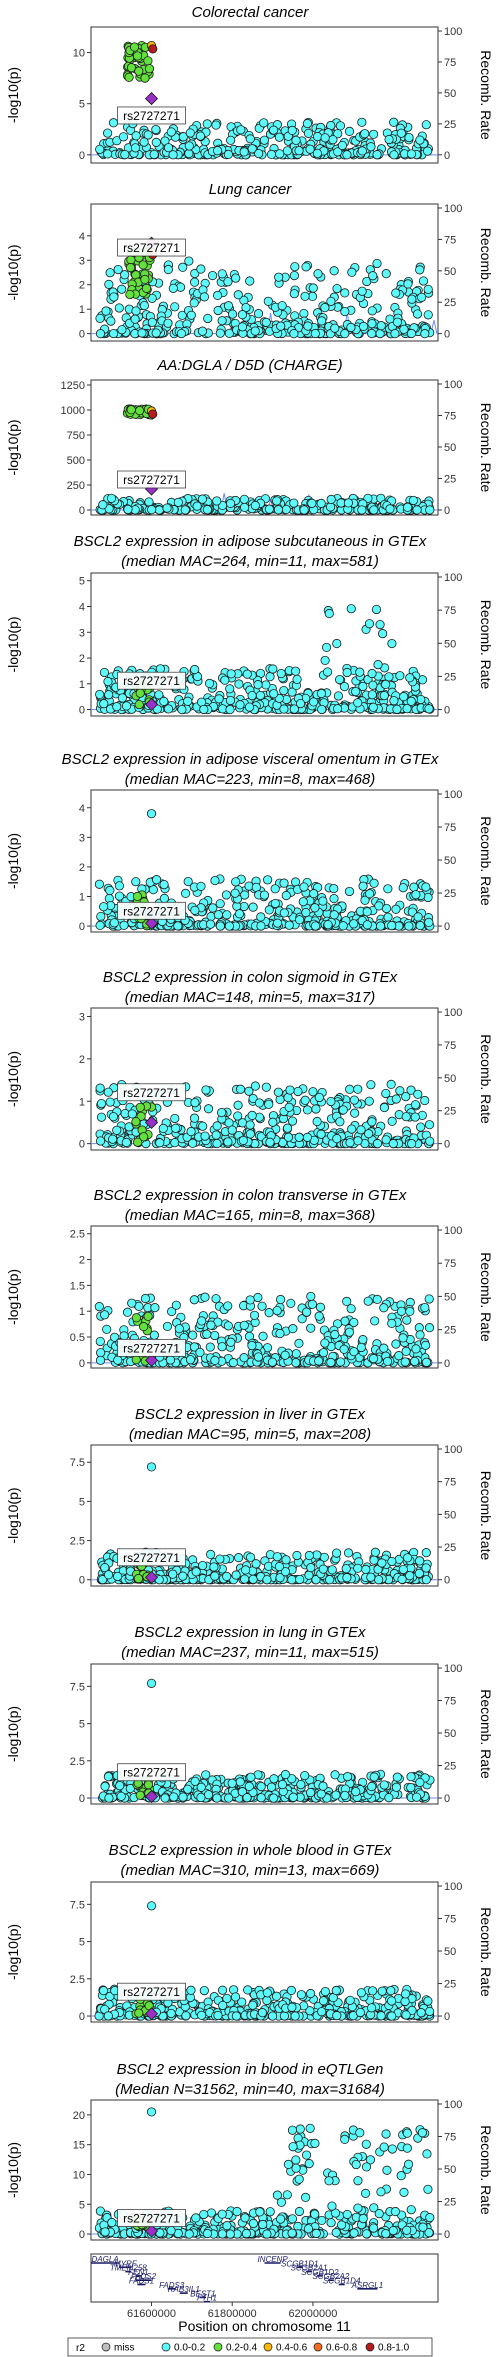  Describe the element at coordinates (76, 461) in the screenshot. I see `y-tick-label: 500` at that location.